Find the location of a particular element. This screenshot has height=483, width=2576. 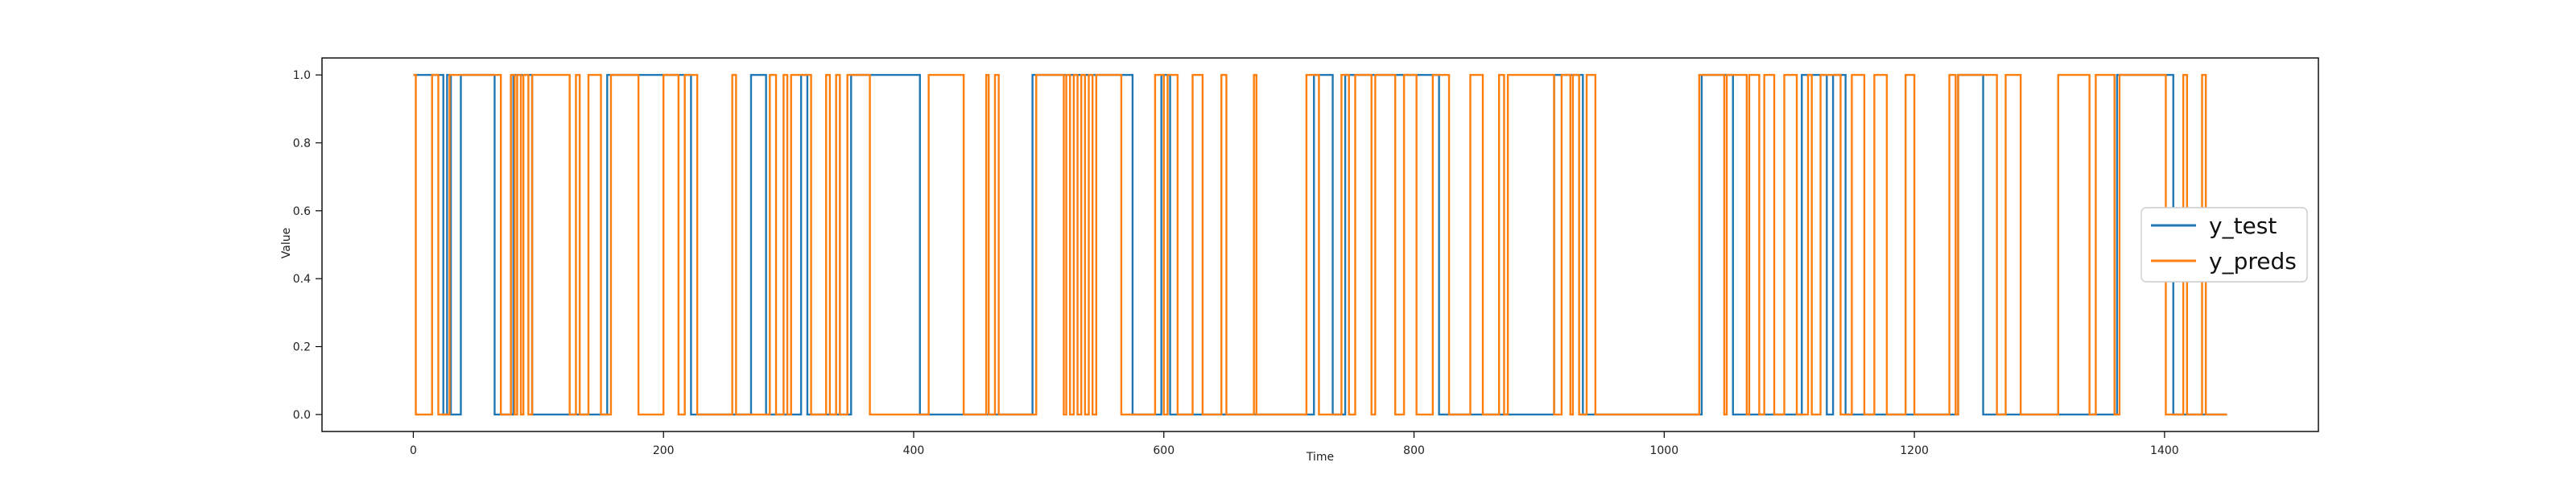

y-tick-label-0.2: 0.2 is located at coordinates (302, 347).